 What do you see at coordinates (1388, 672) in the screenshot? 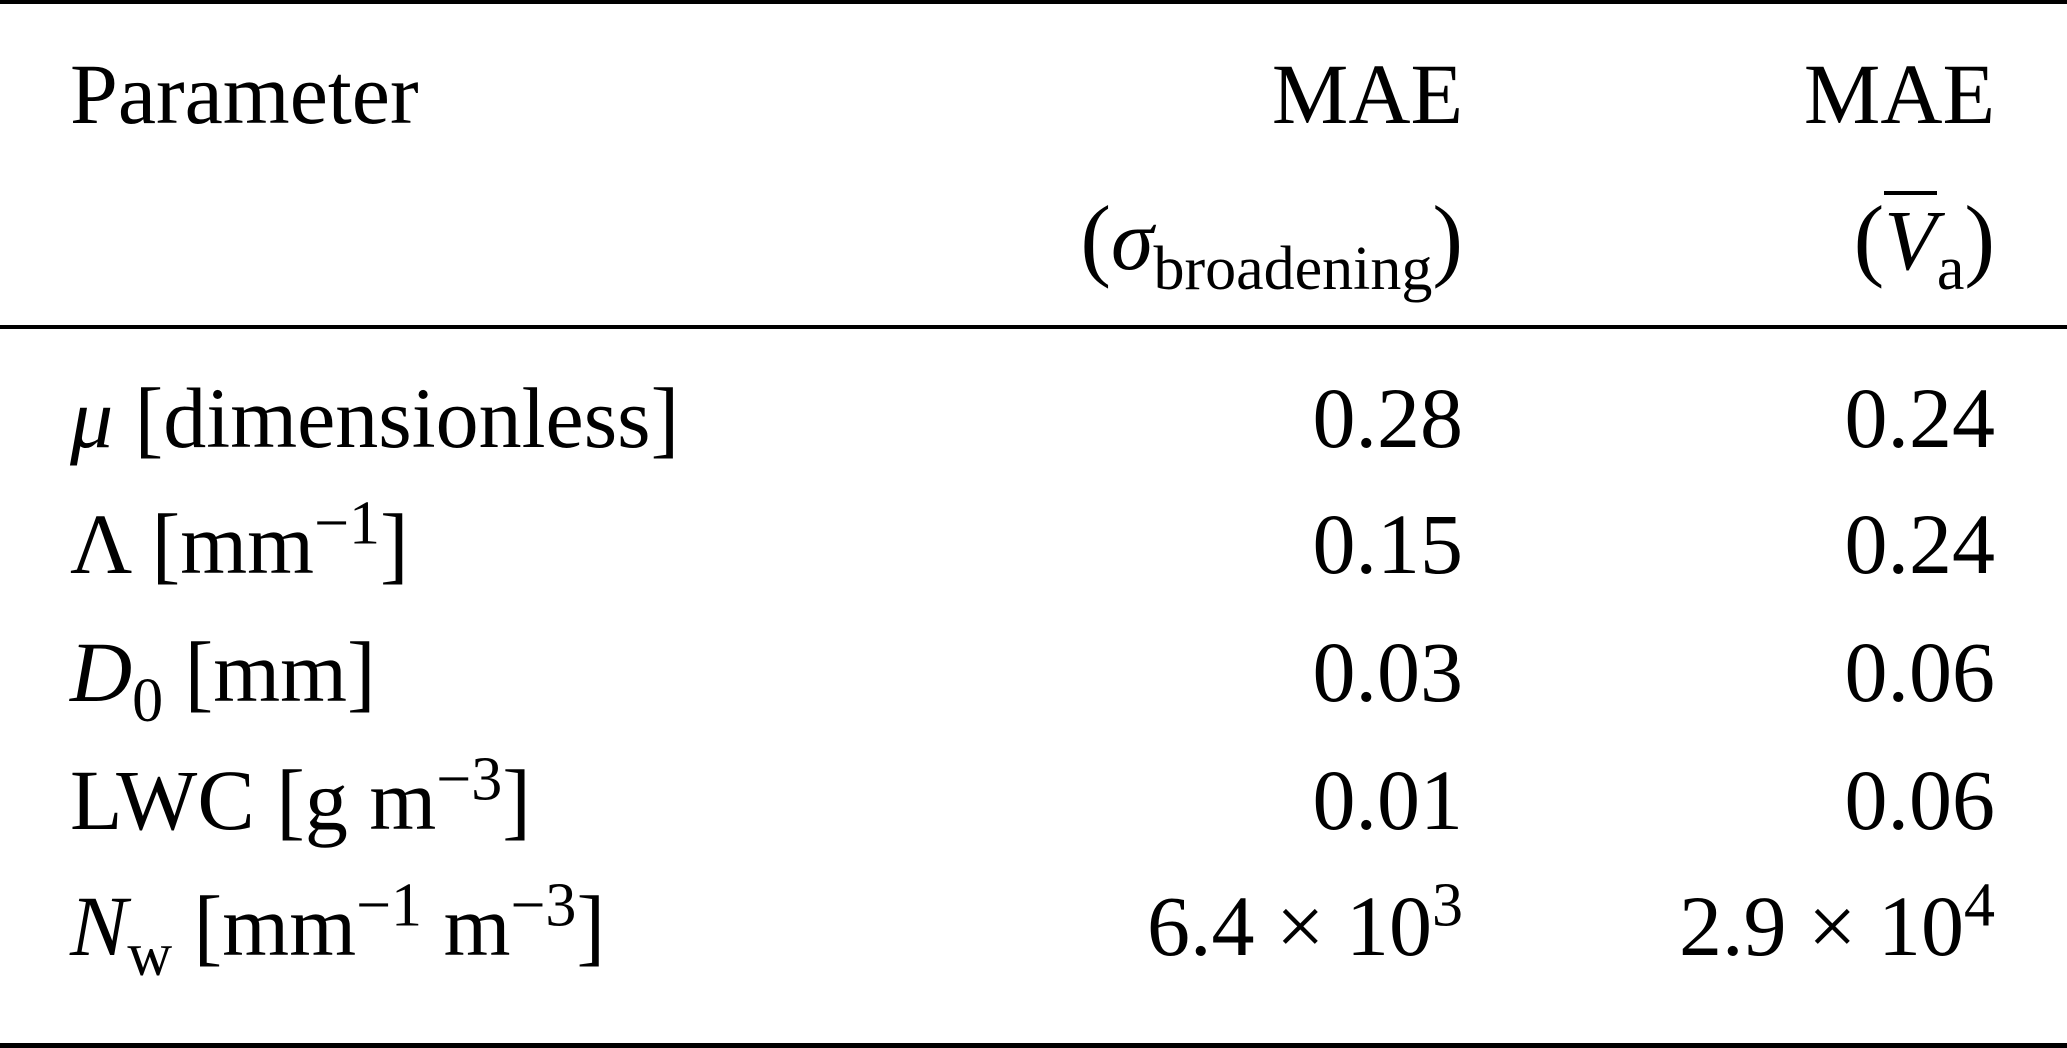
I see `d0-mae-broadening: 0.03` at bounding box center [1388, 672].